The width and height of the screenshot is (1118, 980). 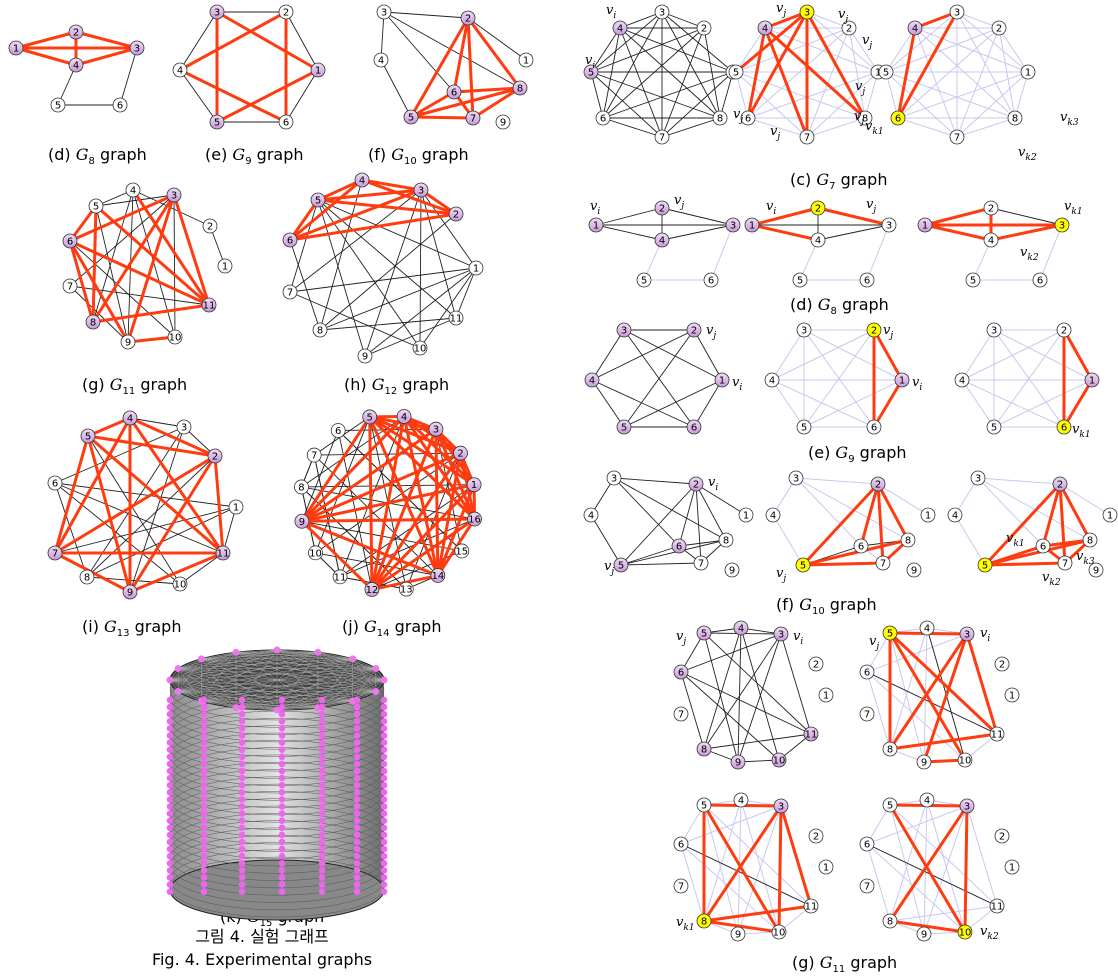 I want to click on node-8: 8, so click(x=87, y=577).